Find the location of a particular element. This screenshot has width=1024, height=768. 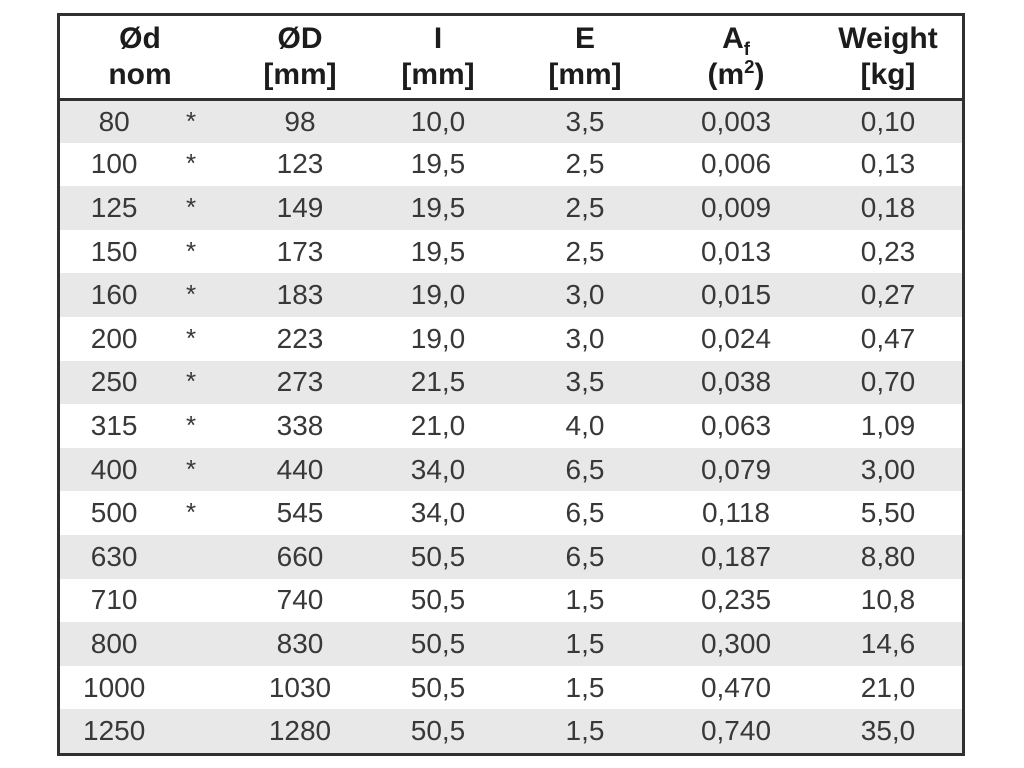

cell-outer-diameter: 338 is located at coordinates (300, 425).